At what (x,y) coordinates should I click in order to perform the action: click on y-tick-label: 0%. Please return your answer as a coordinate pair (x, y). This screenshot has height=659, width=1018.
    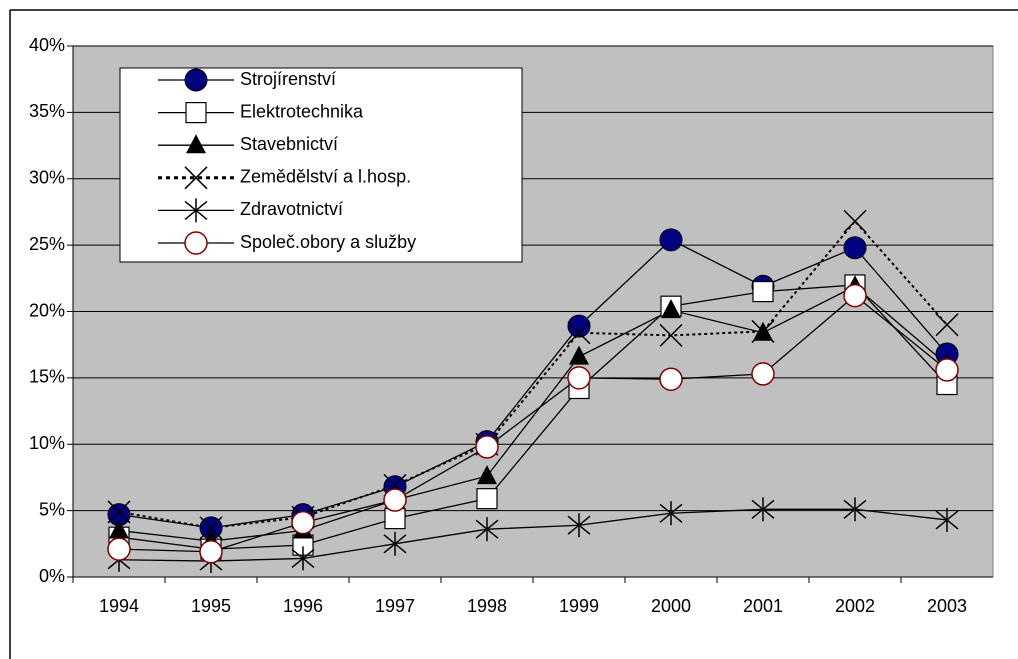
    Looking at the image, I should click on (52, 576).